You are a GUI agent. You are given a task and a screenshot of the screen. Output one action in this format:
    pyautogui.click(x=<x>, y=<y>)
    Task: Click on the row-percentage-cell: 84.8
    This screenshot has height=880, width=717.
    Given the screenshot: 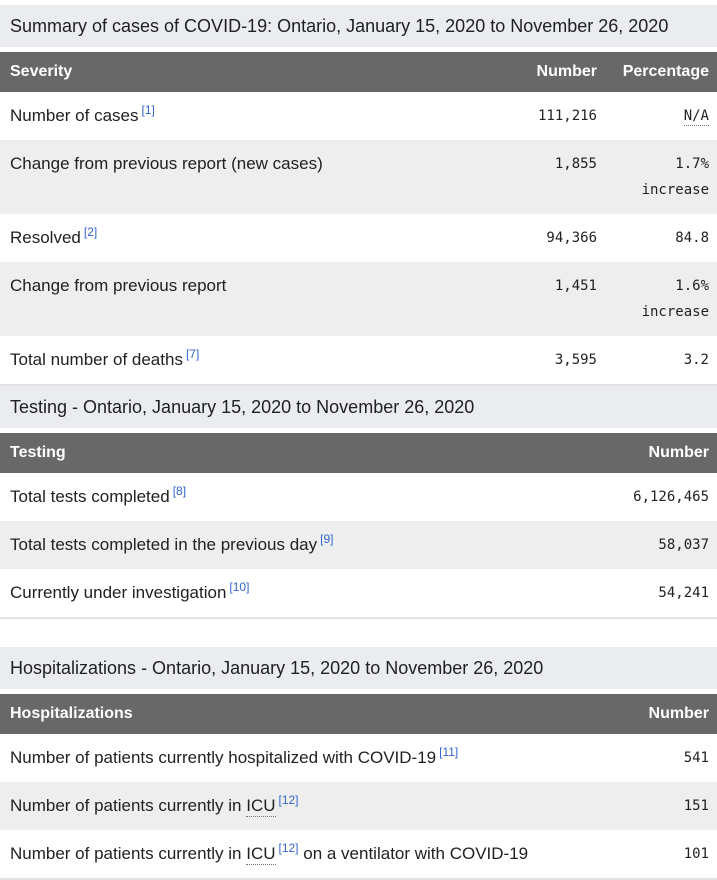 What is the action you would take?
    pyautogui.click(x=661, y=238)
    